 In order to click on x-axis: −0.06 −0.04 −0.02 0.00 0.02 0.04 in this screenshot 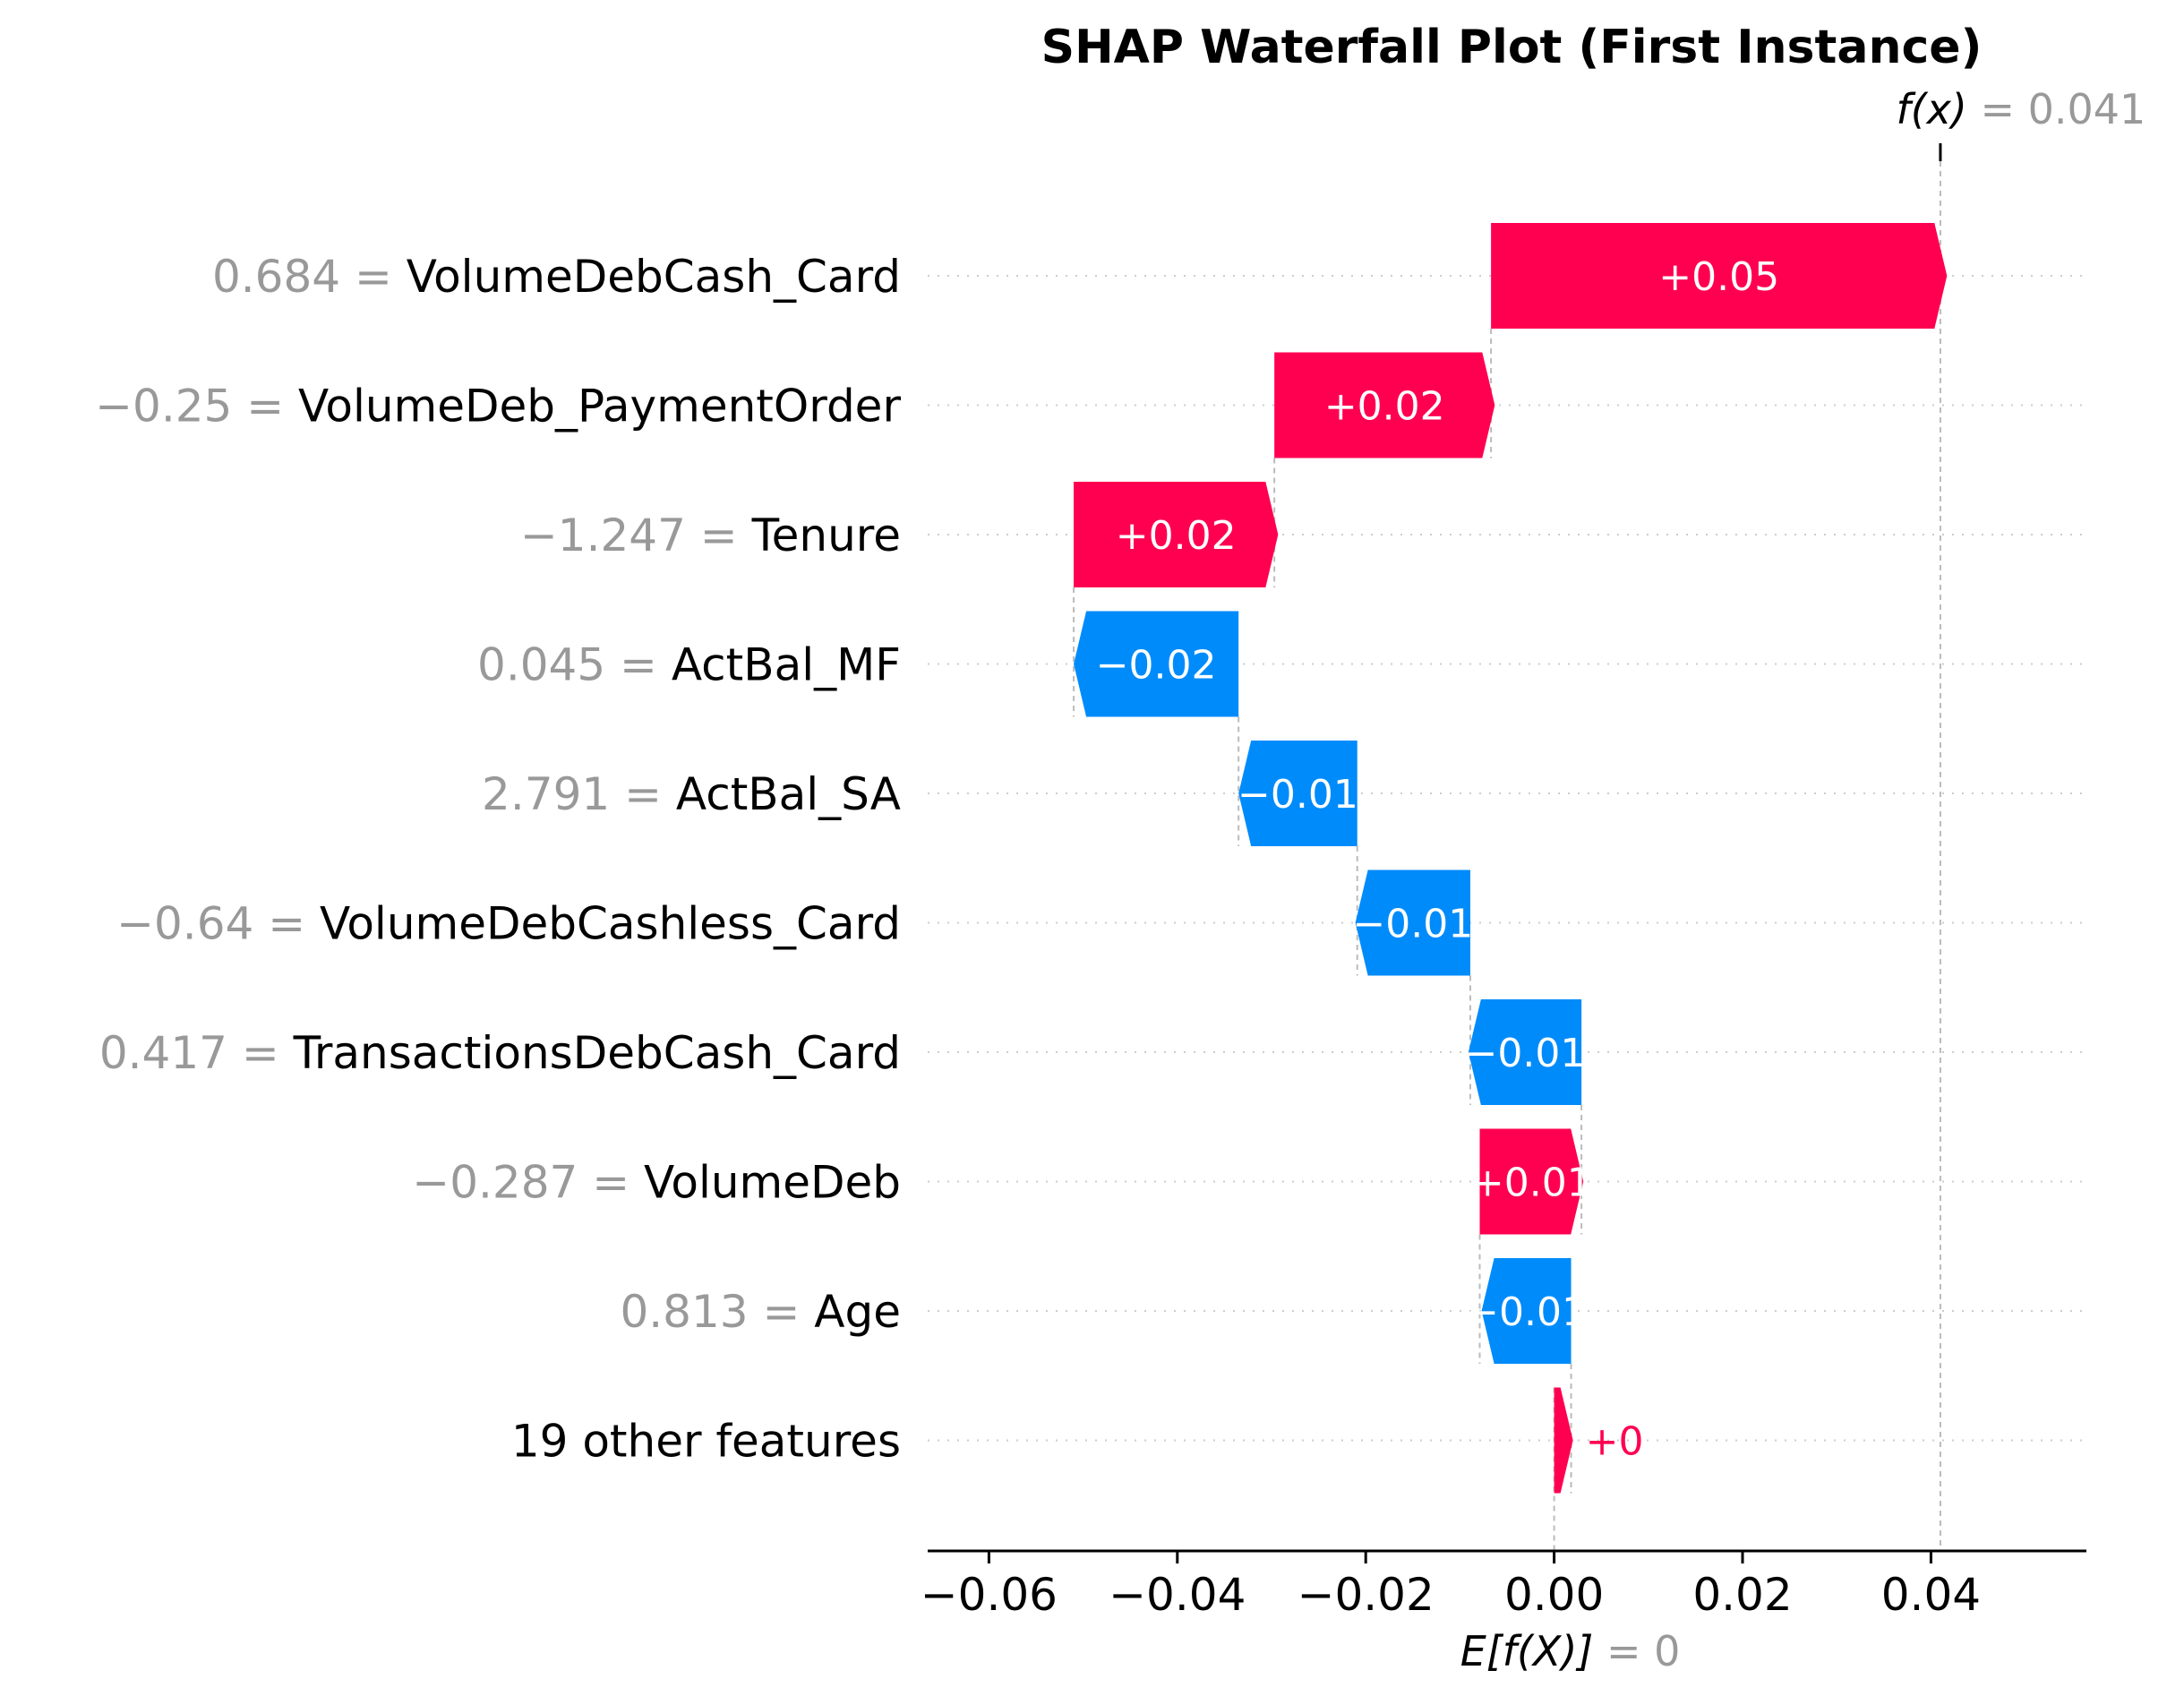, I will do `click(1503, 1585)`.